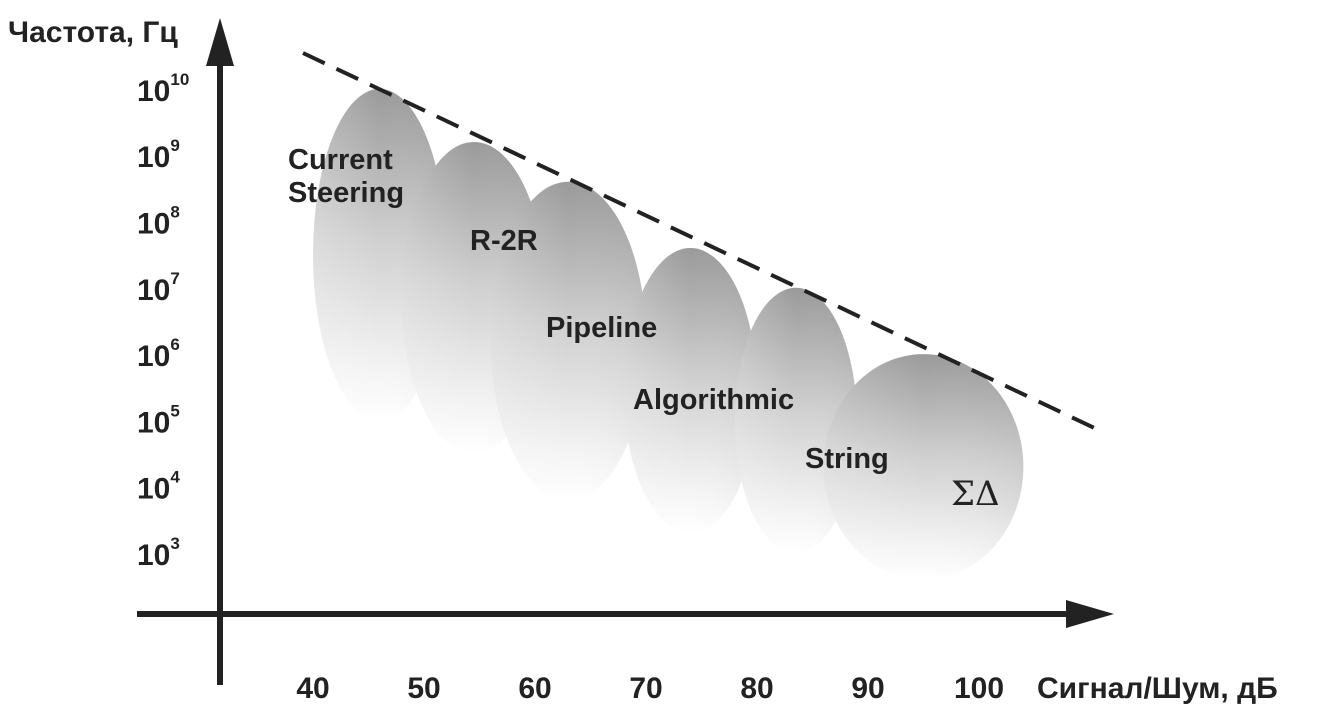 The image size is (1317, 706). I want to click on y-tick-label: 10⁶, so click(158, 354).